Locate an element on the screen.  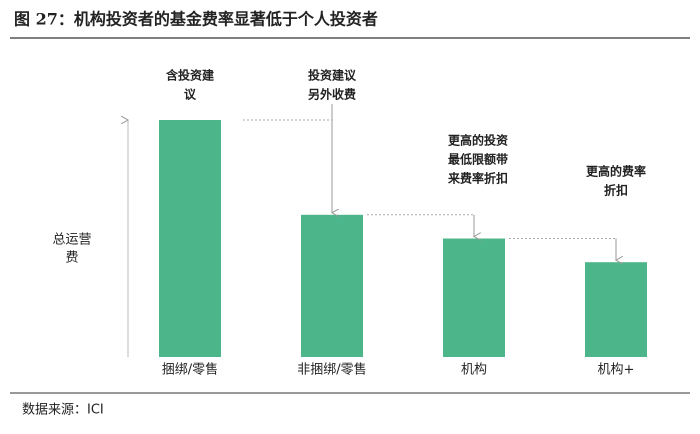
y-axis-label: 总运营 is located at coordinates (71, 240).